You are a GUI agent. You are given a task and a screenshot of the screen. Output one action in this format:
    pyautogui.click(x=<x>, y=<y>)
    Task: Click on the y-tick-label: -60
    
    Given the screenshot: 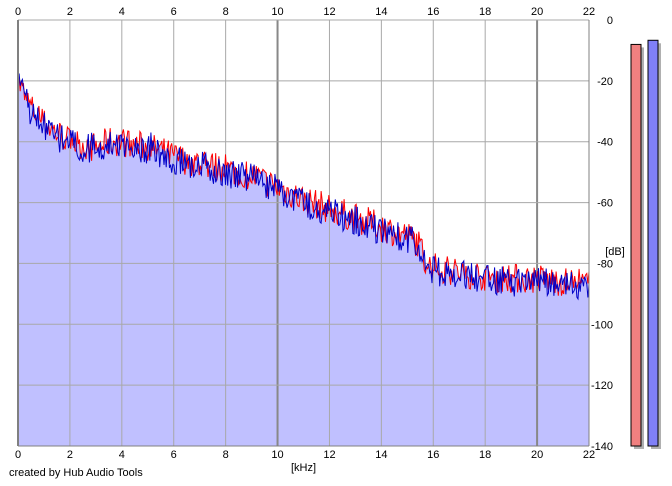 What is the action you would take?
    pyautogui.click(x=605, y=204)
    